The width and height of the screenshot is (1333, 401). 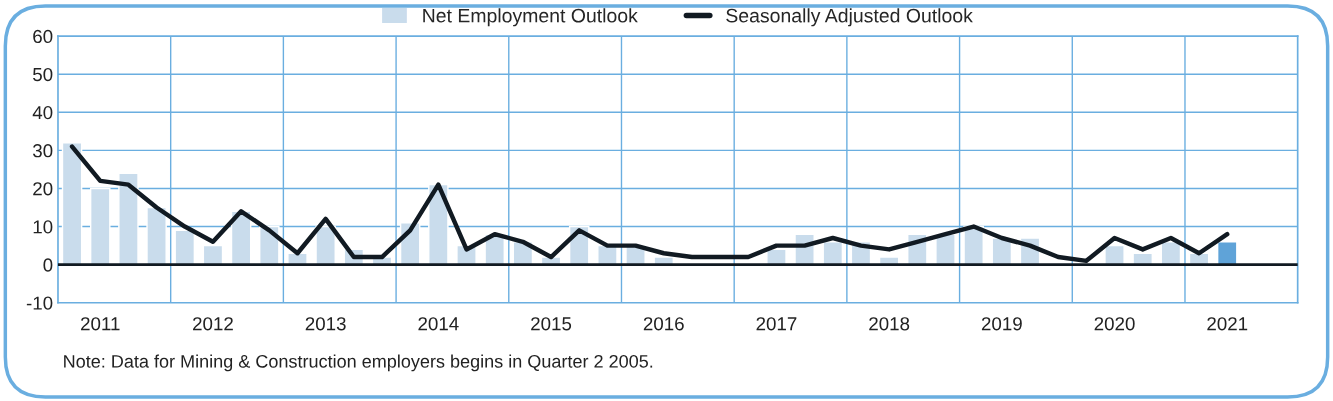 I want to click on x-tick-label: 2012, so click(x=213, y=324).